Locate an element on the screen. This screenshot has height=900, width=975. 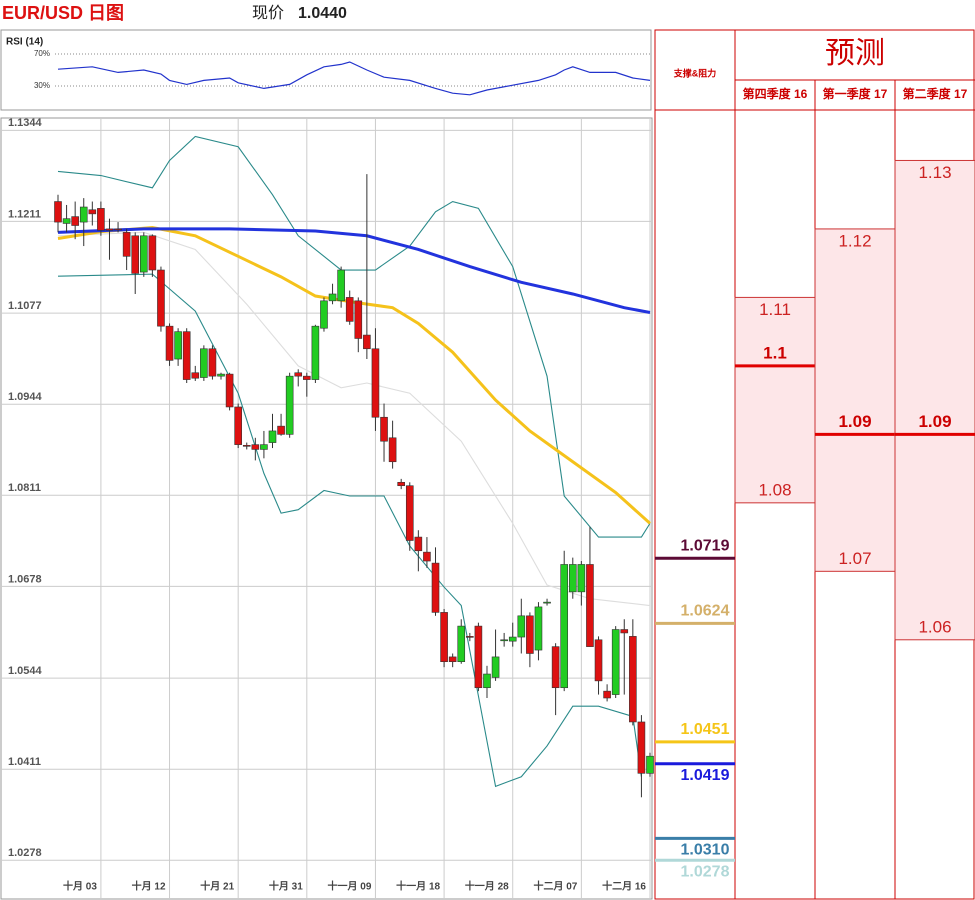
y-tick-label: 1.1344 is located at coordinates (25, 123).